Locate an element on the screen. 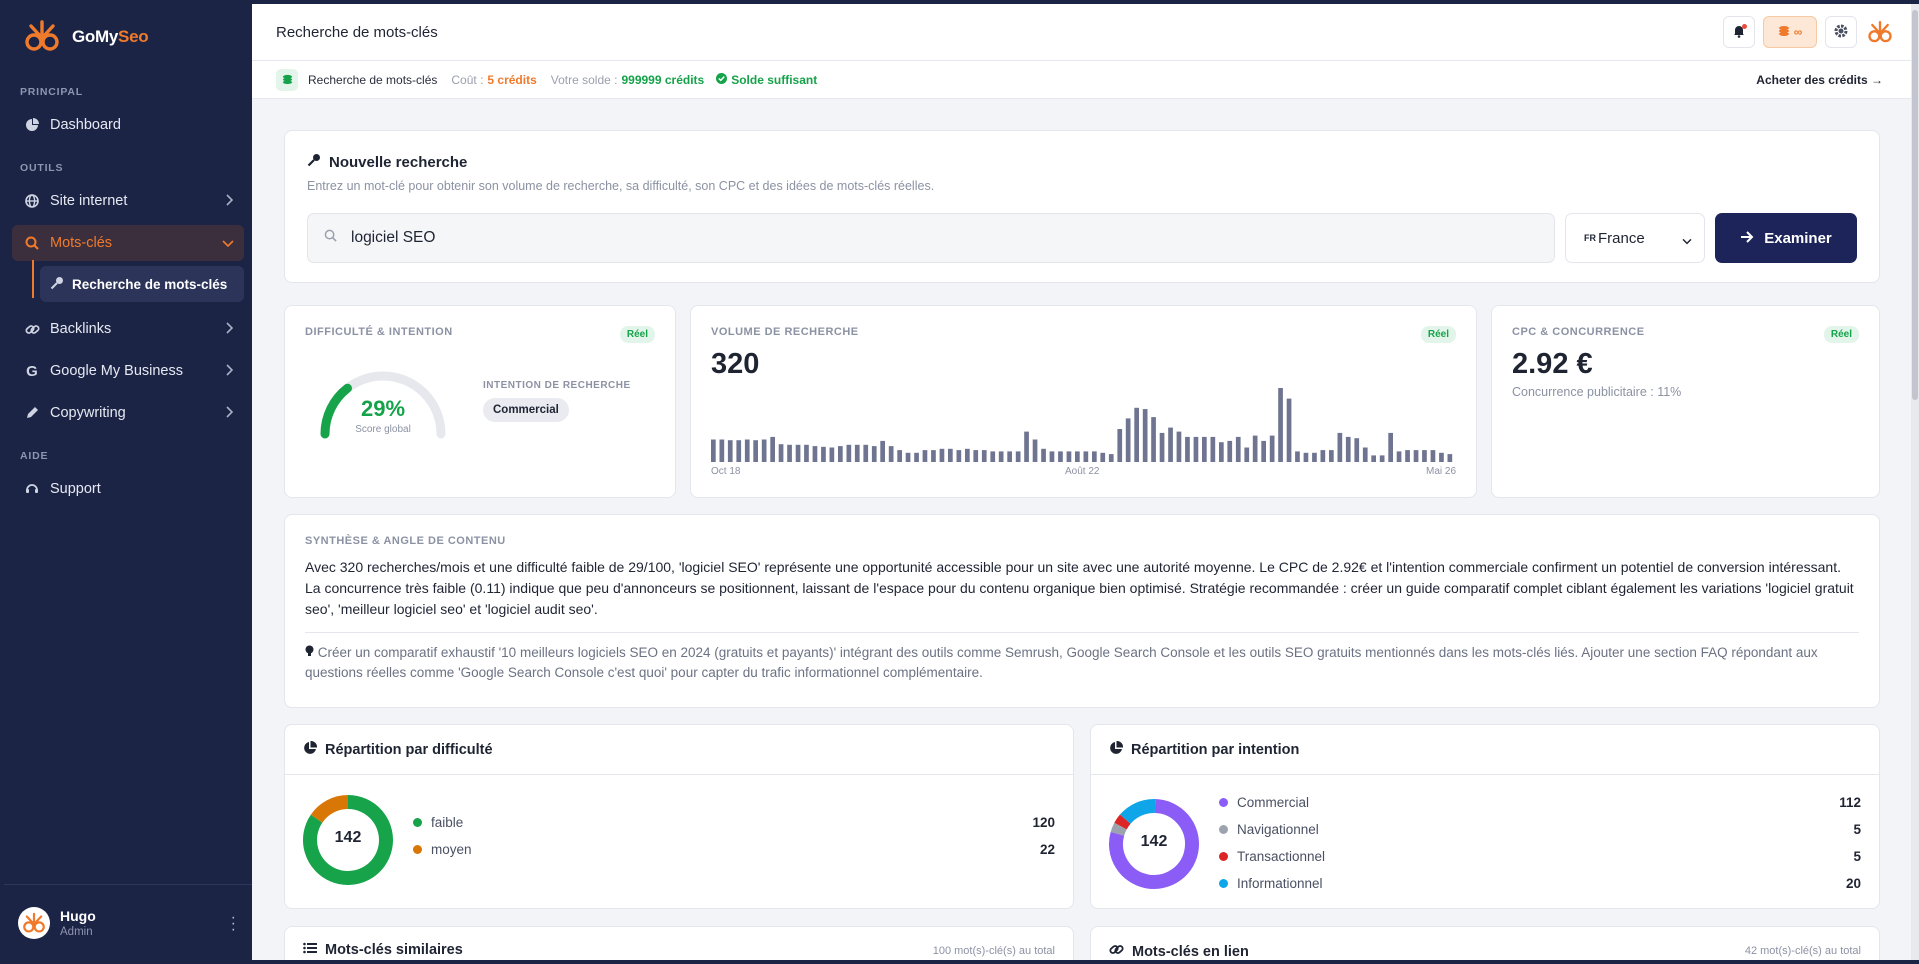 The height and width of the screenshot is (964, 1919). sidebar-item-gmb: G Google My Business is located at coordinates (128, 371).